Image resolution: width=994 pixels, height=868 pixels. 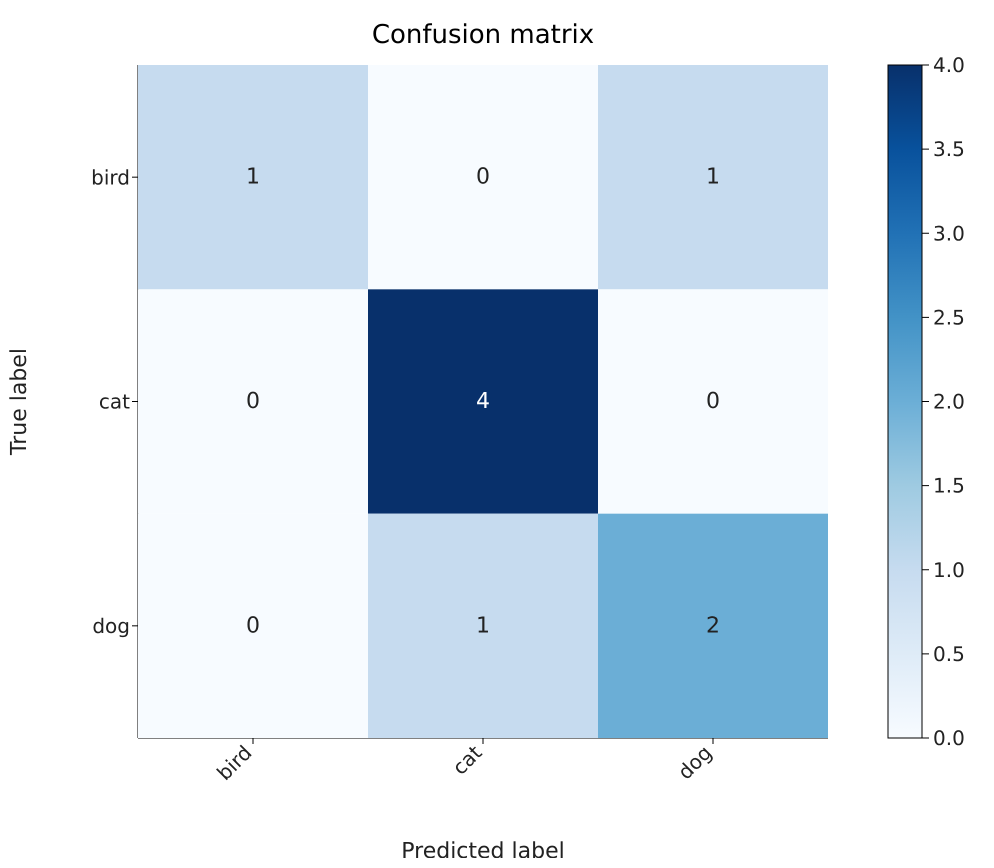 What do you see at coordinates (949, 738) in the screenshot?
I see `color-bar-label: 0.0` at bounding box center [949, 738].